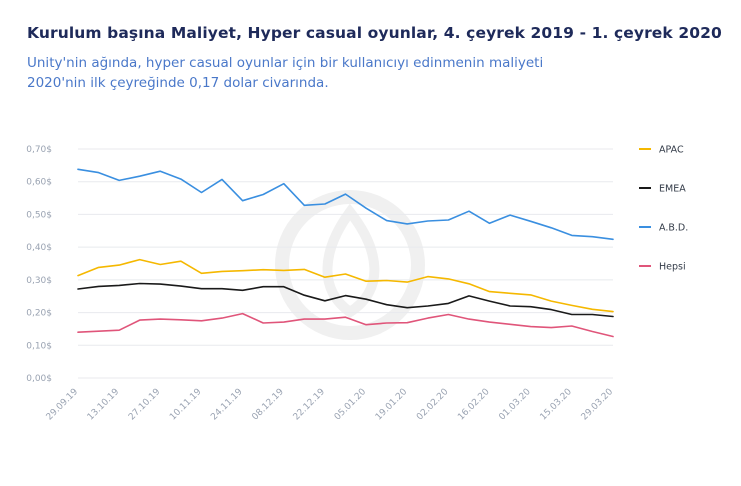 Image resolution: width=741 pixels, height=486 pixels. I want to click on x-tick-label: 24.11.19, so click(227, 405).